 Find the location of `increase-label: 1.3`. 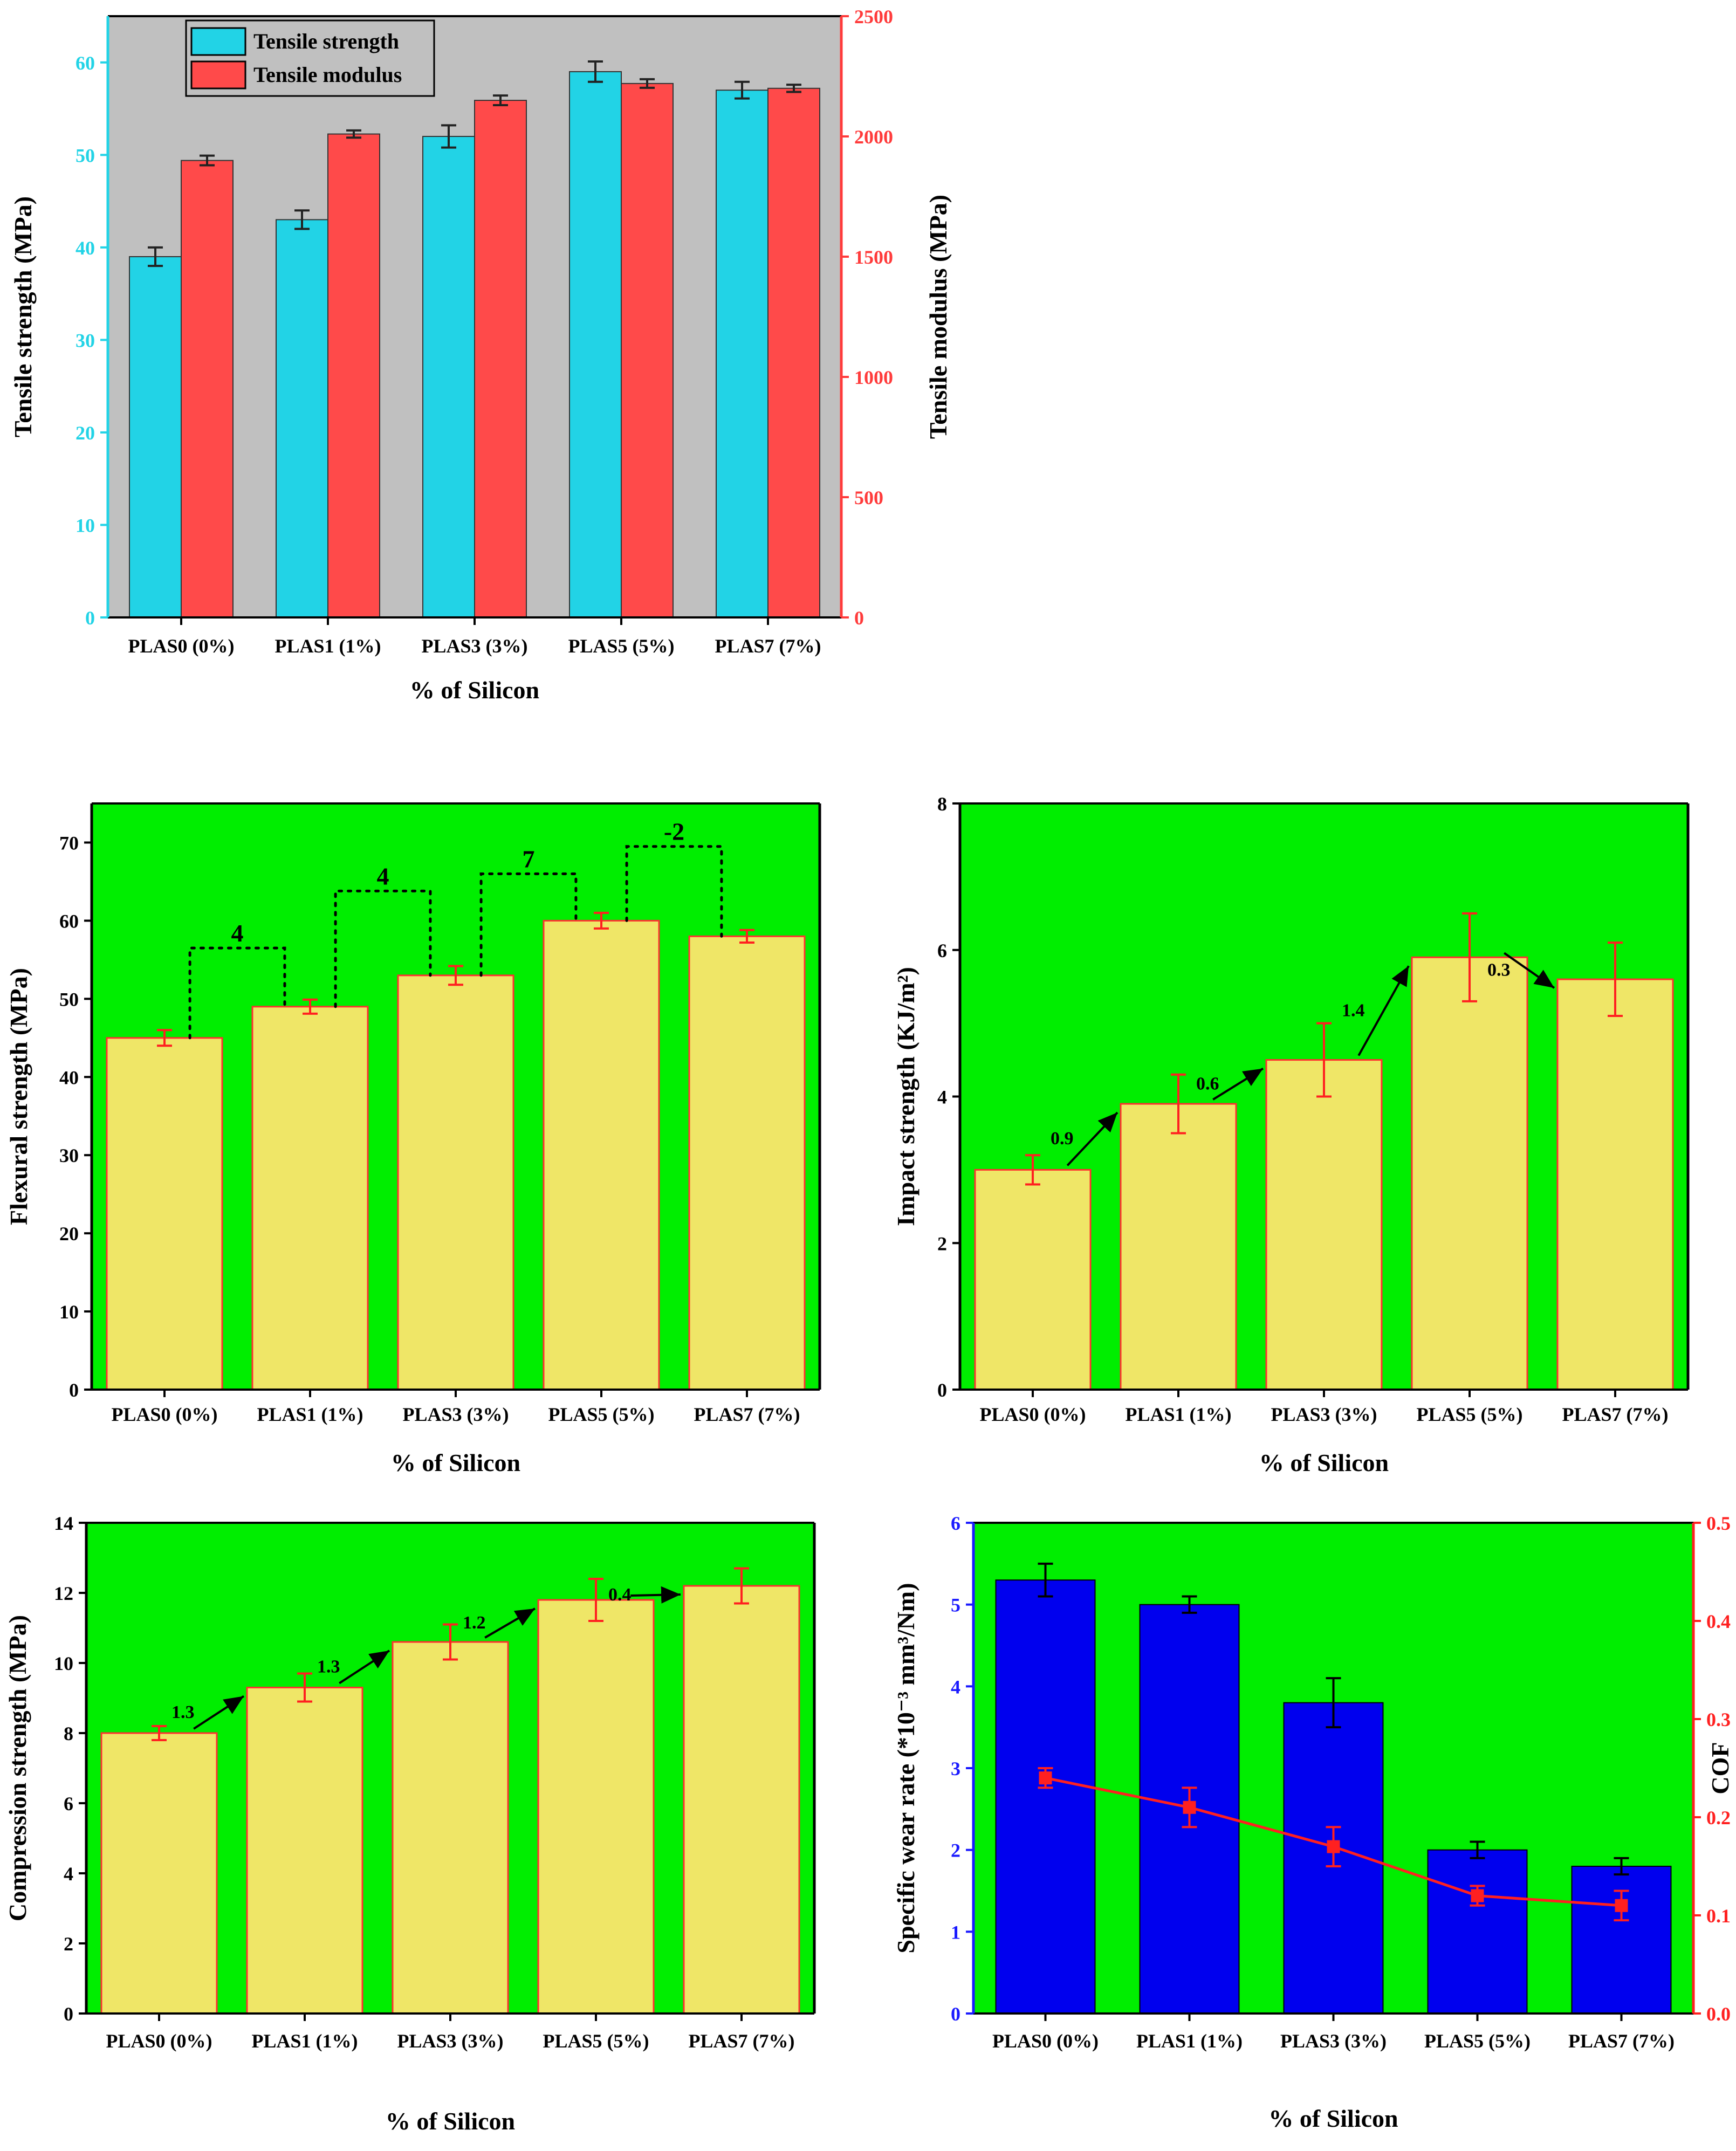

increase-label: 1.3 is located at coordinates (183, 1712).